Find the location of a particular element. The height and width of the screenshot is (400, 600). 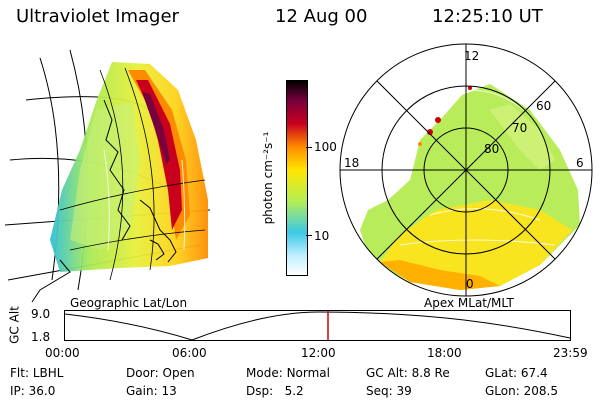

alt-ytick-9: 9.0 is located at coordinates (41, 314).